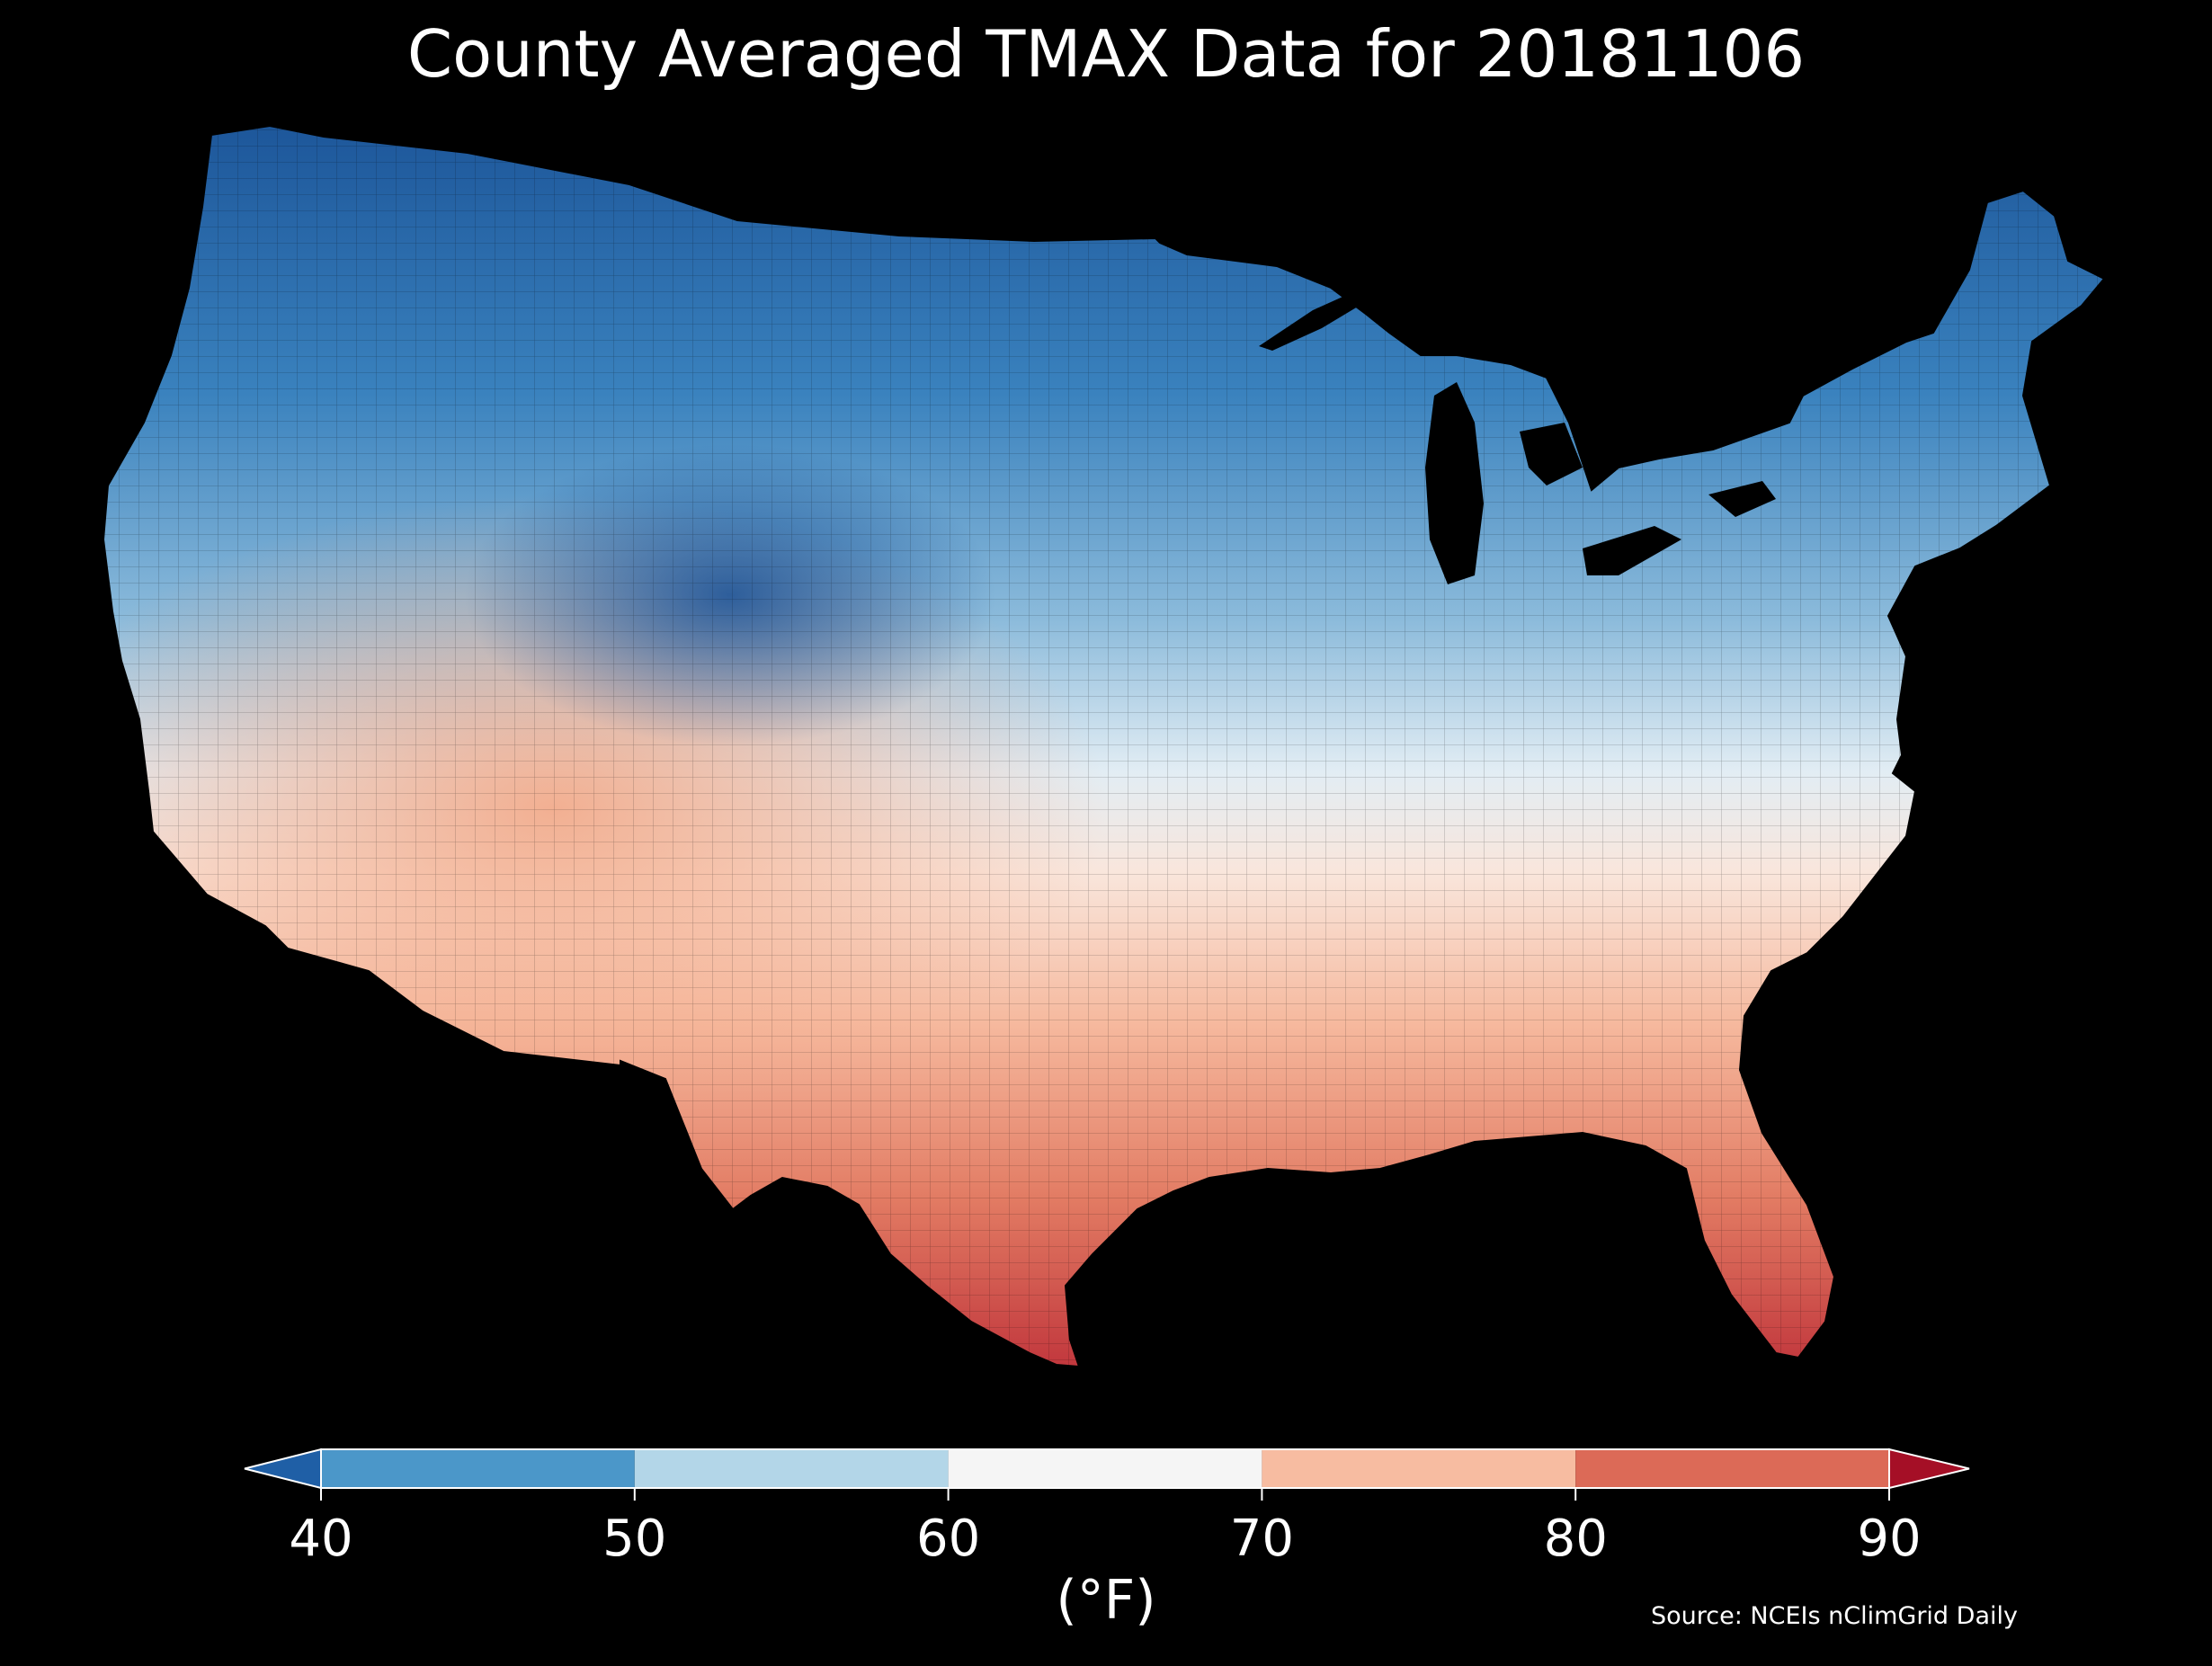 Image resolution: width=2212 pixels, height=1666 pixels. Describe the element at coordinates (1106, 1600) in the screenshot. I see `colorbar-unit-label: (°F)` at that location.